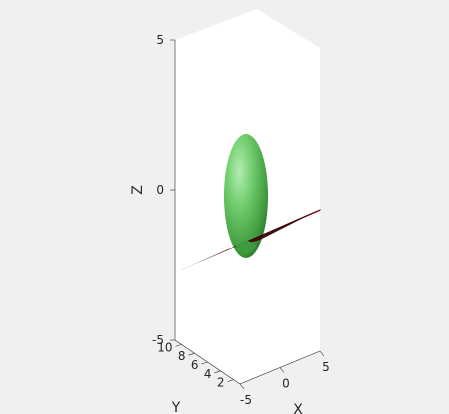  I want to click on z-tick-label: -5, so click(158, 340).